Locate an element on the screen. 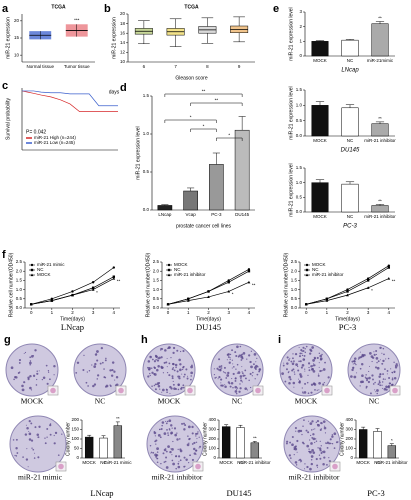 The height and width of the screenshot is (500, 411). y-tick-label: 400 is located at coordinates (349, 419).